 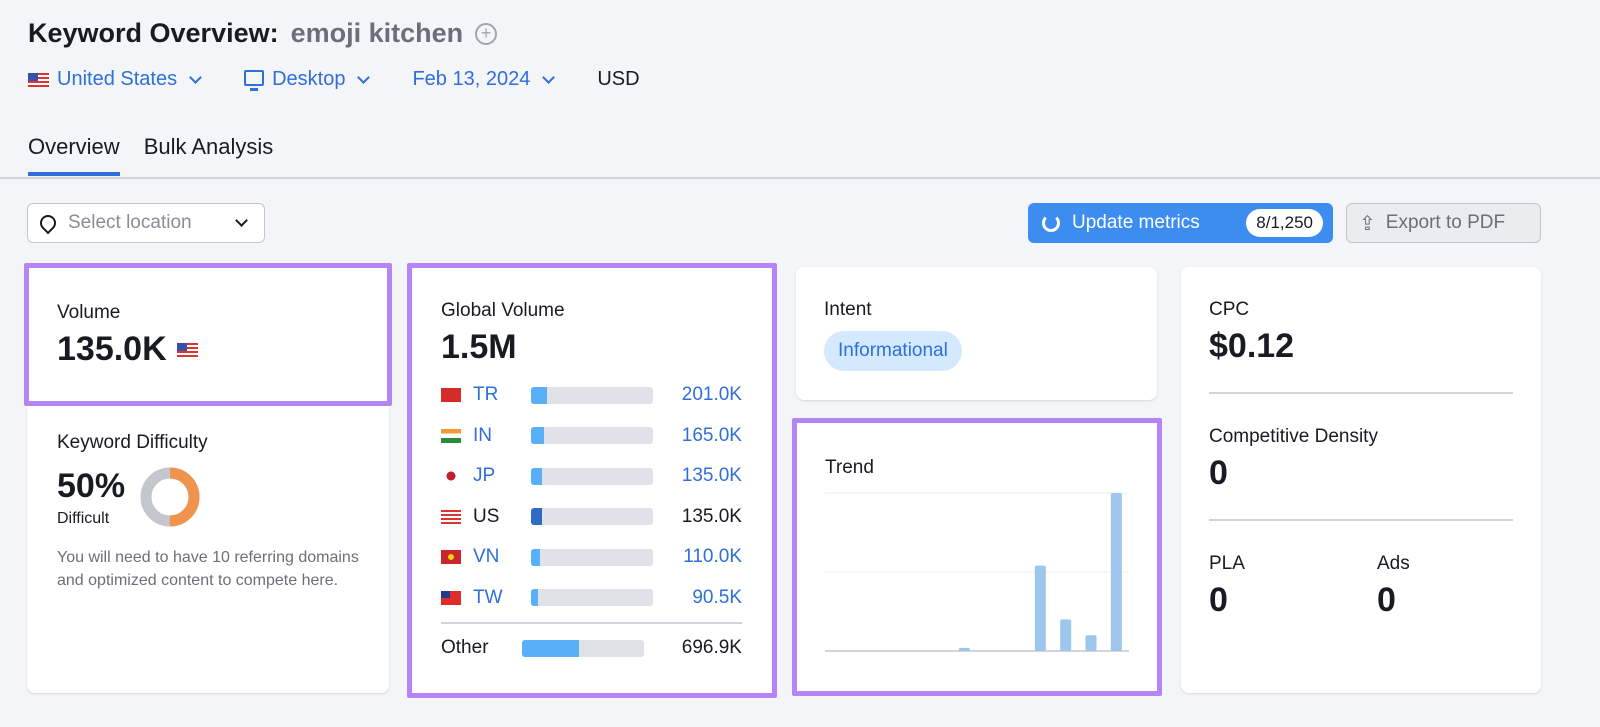 I want to click on country-dropdown: United States, so click(x=117, y=79).